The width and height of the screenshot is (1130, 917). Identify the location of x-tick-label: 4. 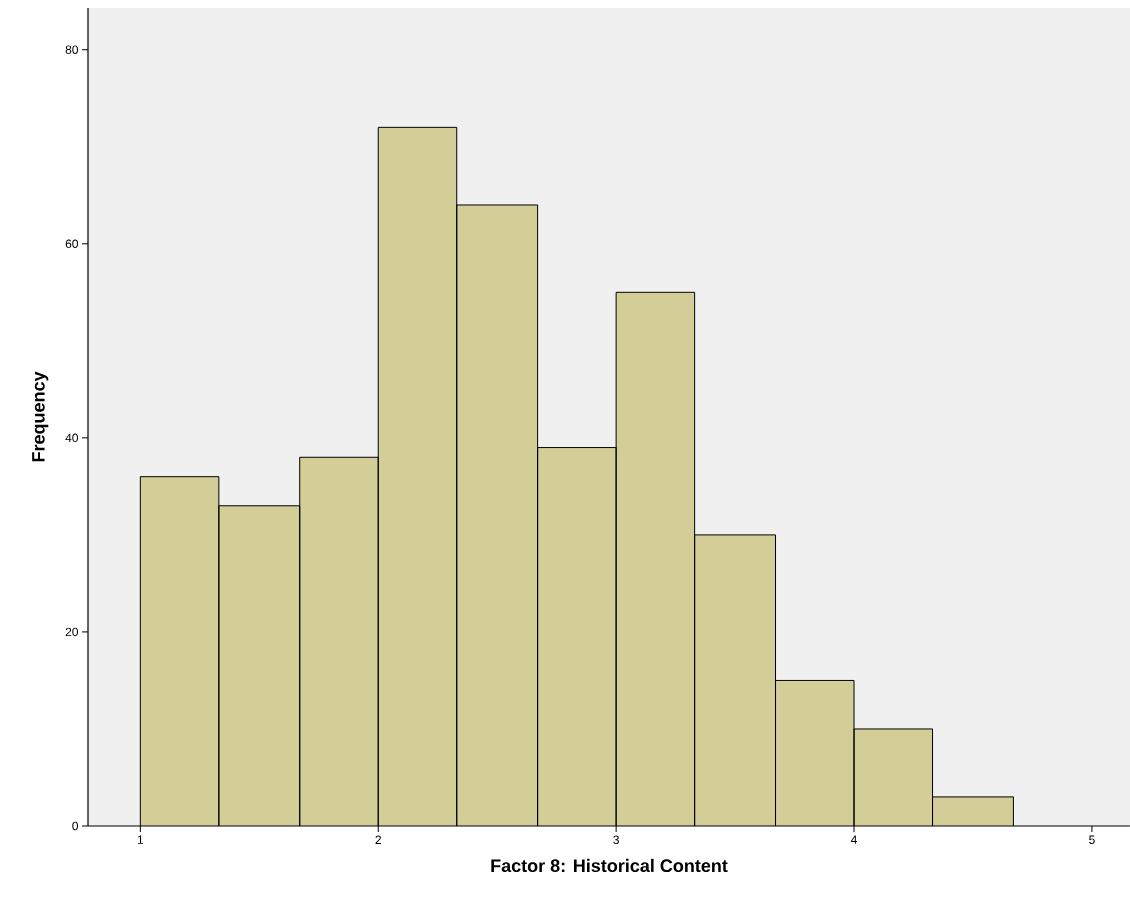
(854, 839).